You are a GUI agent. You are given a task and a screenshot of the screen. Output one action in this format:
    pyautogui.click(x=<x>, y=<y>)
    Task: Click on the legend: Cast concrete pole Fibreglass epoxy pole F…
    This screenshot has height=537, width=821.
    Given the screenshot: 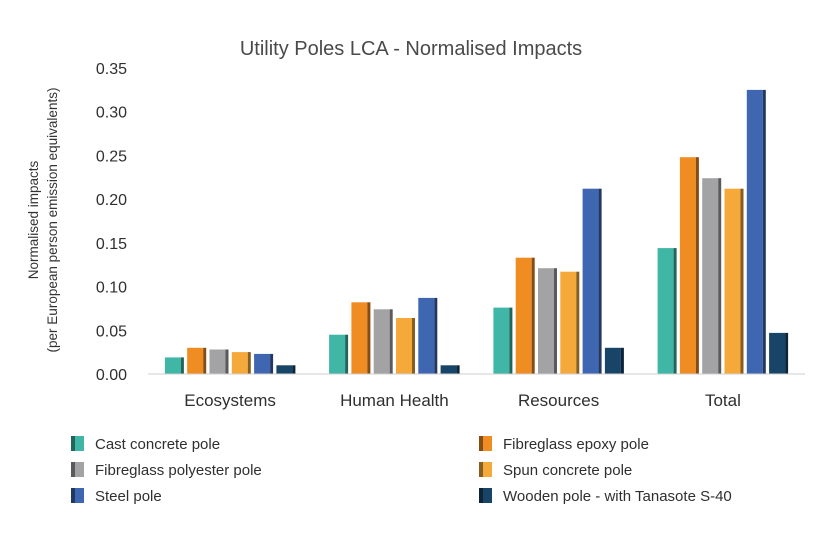 What is the action you would take?
    pyautogui.click(x=401, y=470)
    